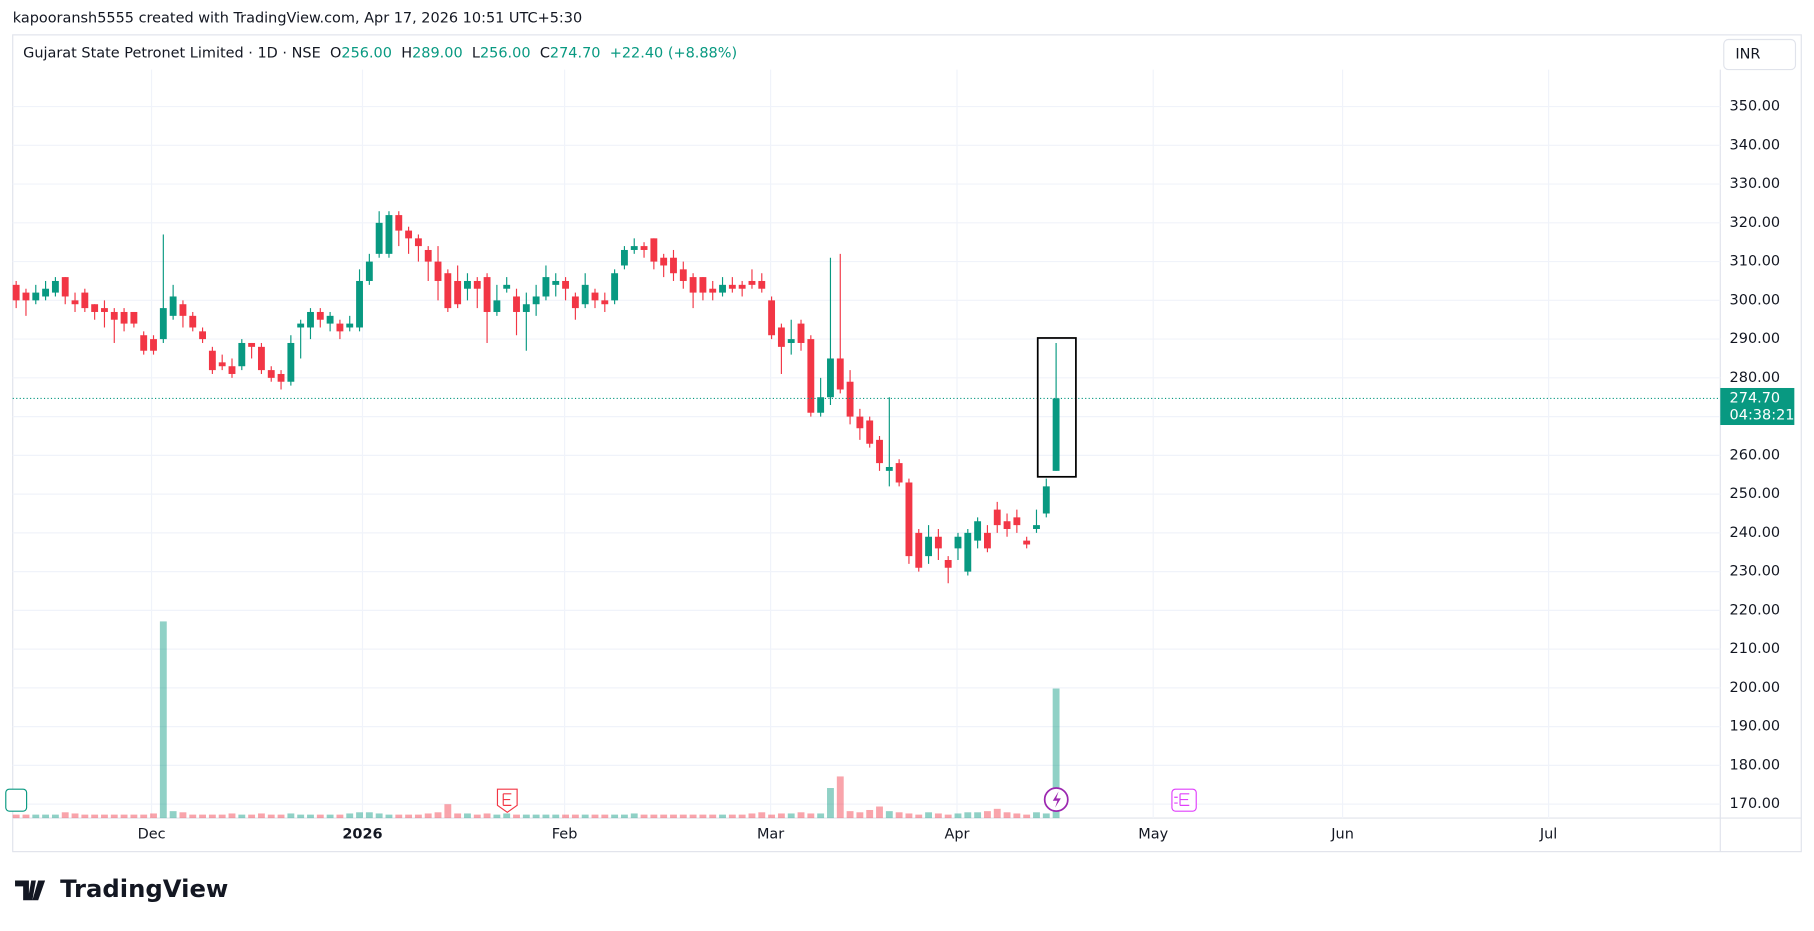 This screenshot has width=1814, height=931. I want to click on o-value: 256.00, so click(366, 53).